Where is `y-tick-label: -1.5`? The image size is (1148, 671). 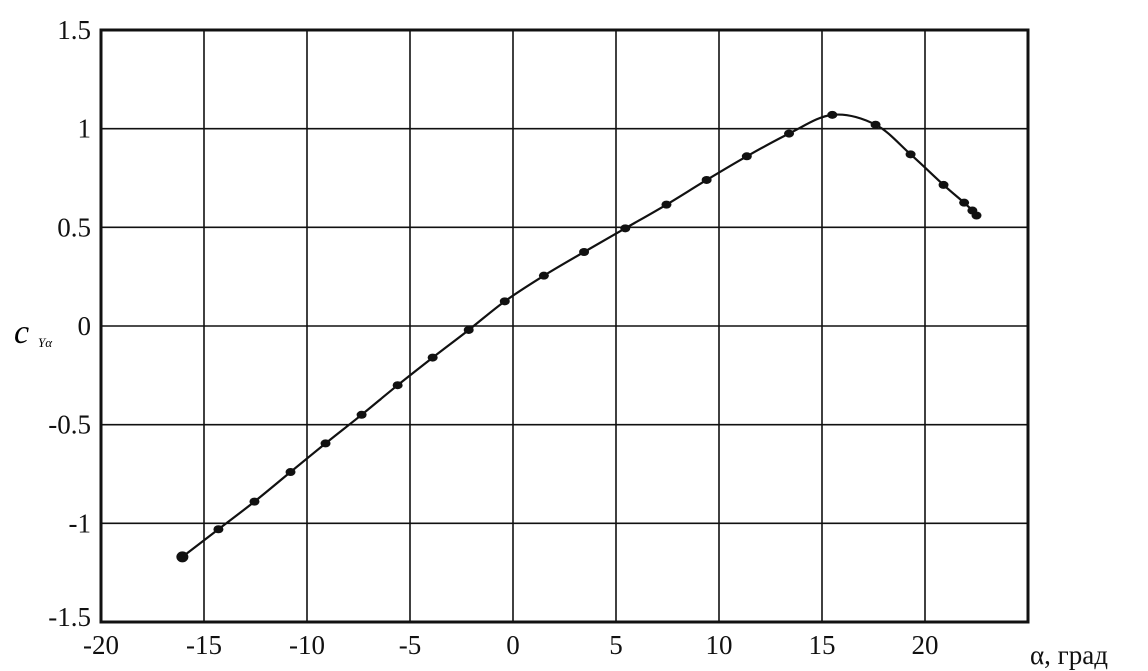
y-tick-label: -1.5 is located at coordinates (69, 617).